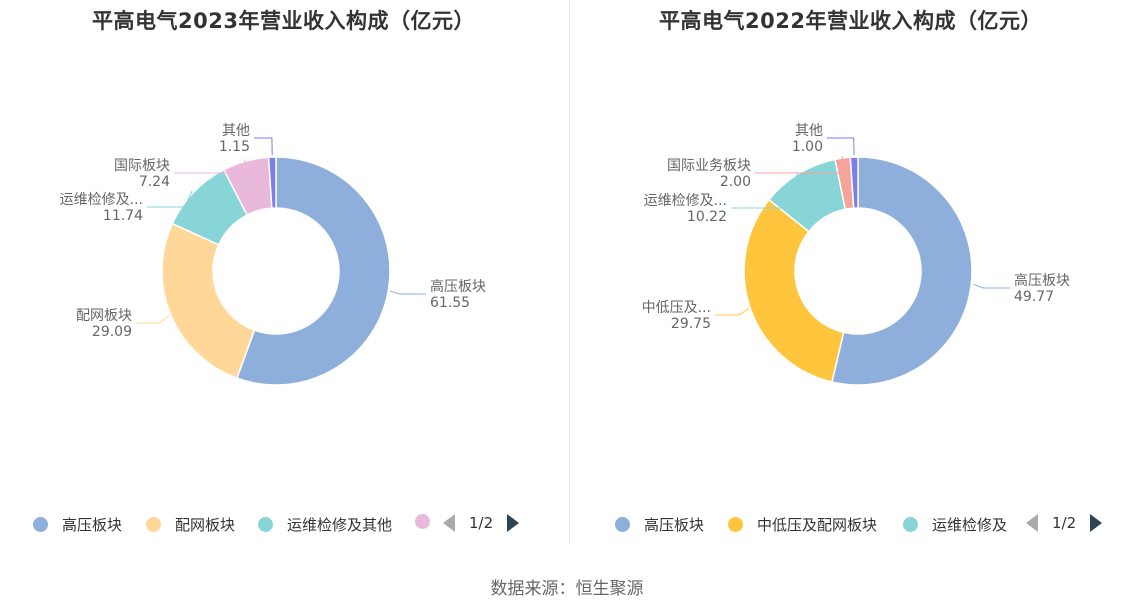 This screenshot has height=612, width=1134. What do you see at coordinates (1034, 297) in the screenshot?
I see `slice-value: 49.77` at bounding box center [1034, 297].